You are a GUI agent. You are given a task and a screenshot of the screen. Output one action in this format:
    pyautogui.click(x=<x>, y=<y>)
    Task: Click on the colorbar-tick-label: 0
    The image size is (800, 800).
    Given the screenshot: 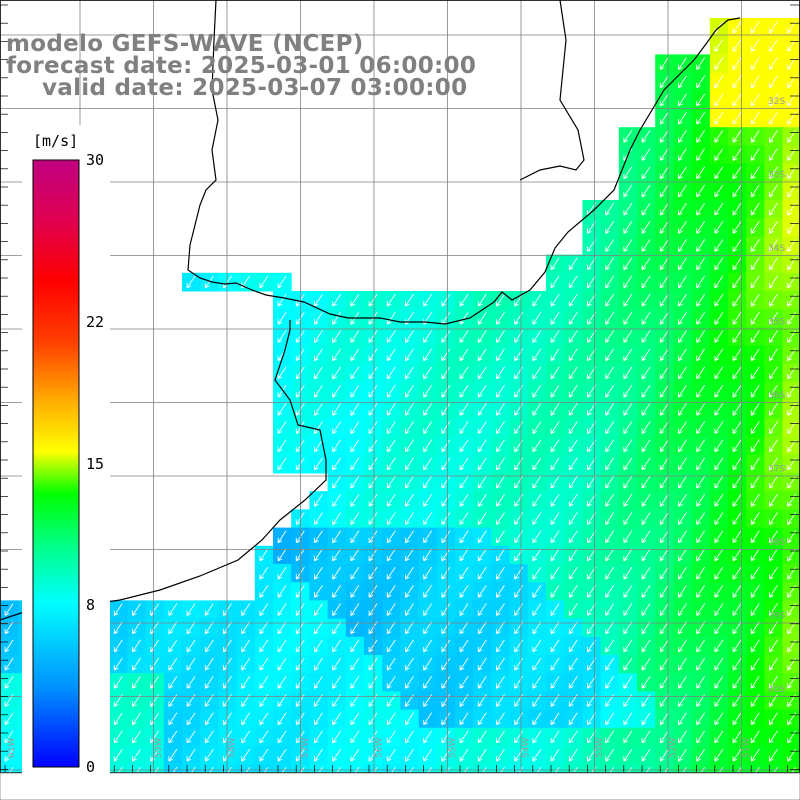 What is the action you would take?
    pyautogui.click(x=91, y=767)
    